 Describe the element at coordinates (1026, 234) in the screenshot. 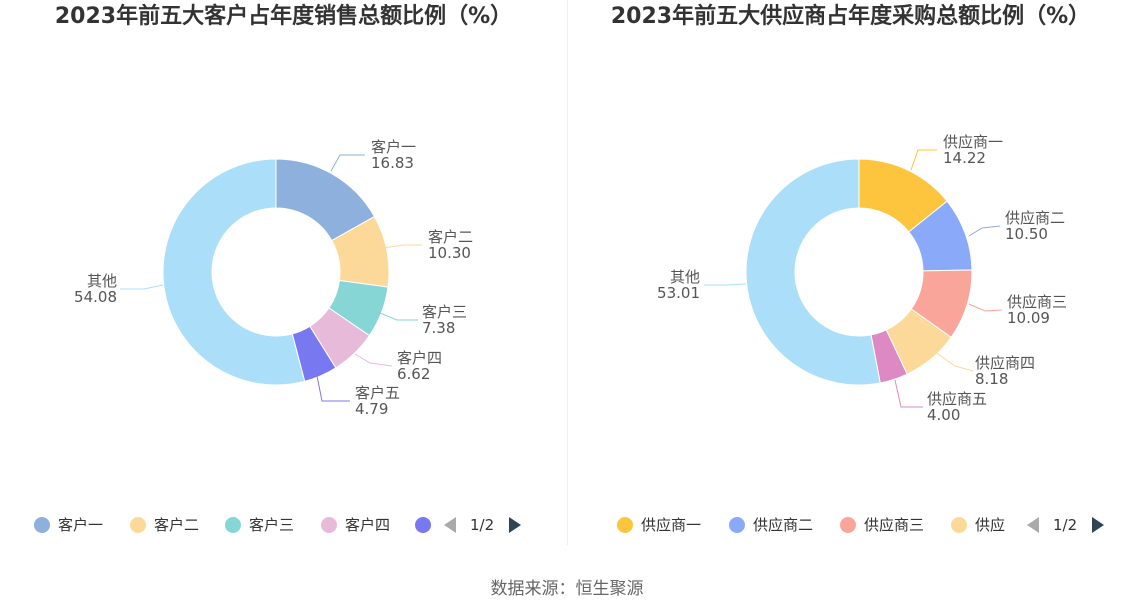

I see `slice-value-label: 10.50` at that location.